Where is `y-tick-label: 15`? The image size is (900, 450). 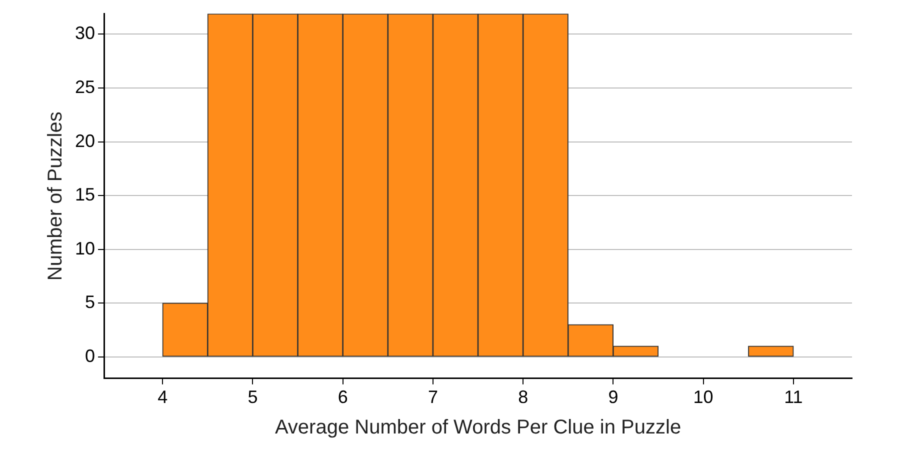 y-tick-label: 15 is located at coordinates (85, 194).